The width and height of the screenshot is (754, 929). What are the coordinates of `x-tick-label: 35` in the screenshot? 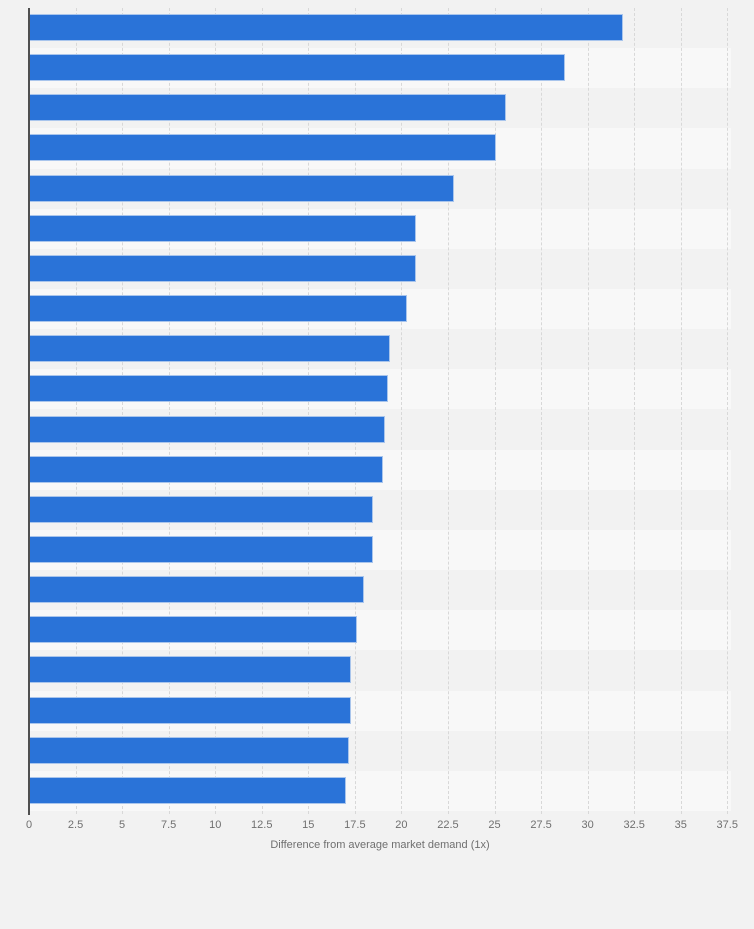 It's located at (680, 825).